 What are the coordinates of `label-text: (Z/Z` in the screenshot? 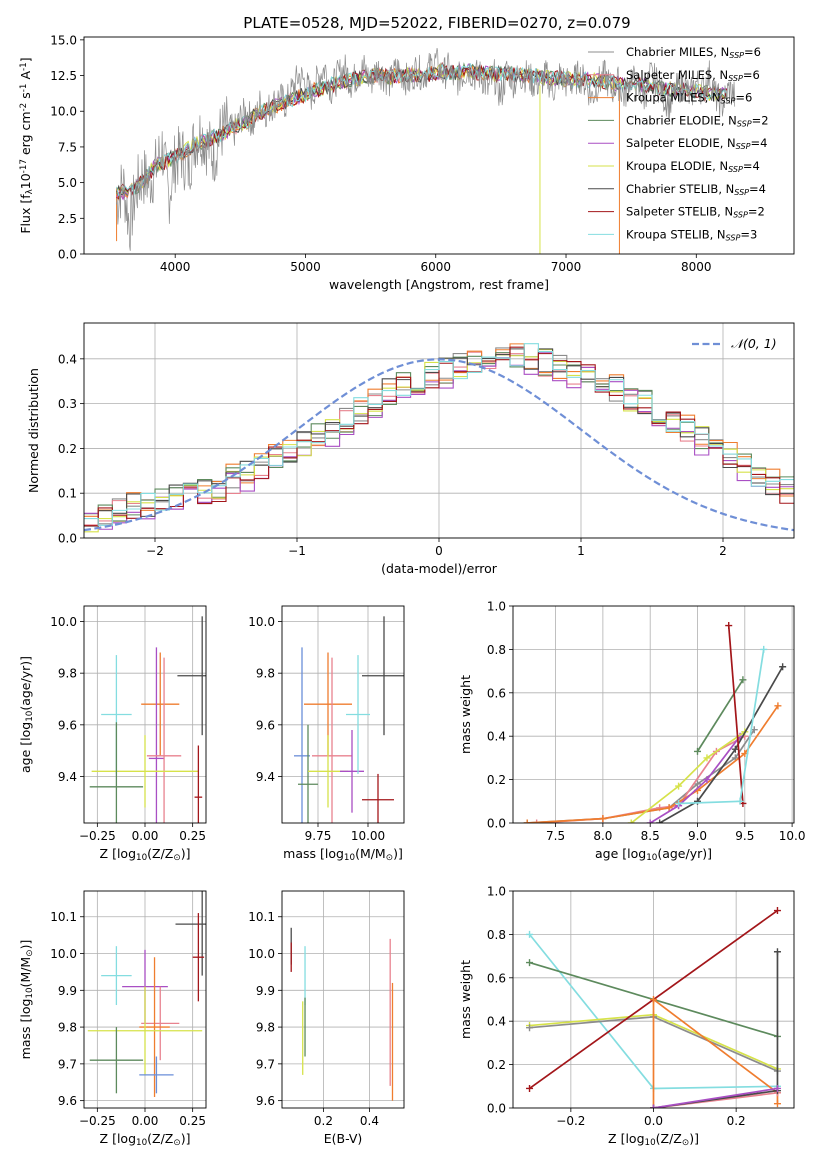 It's located at (160, 853).